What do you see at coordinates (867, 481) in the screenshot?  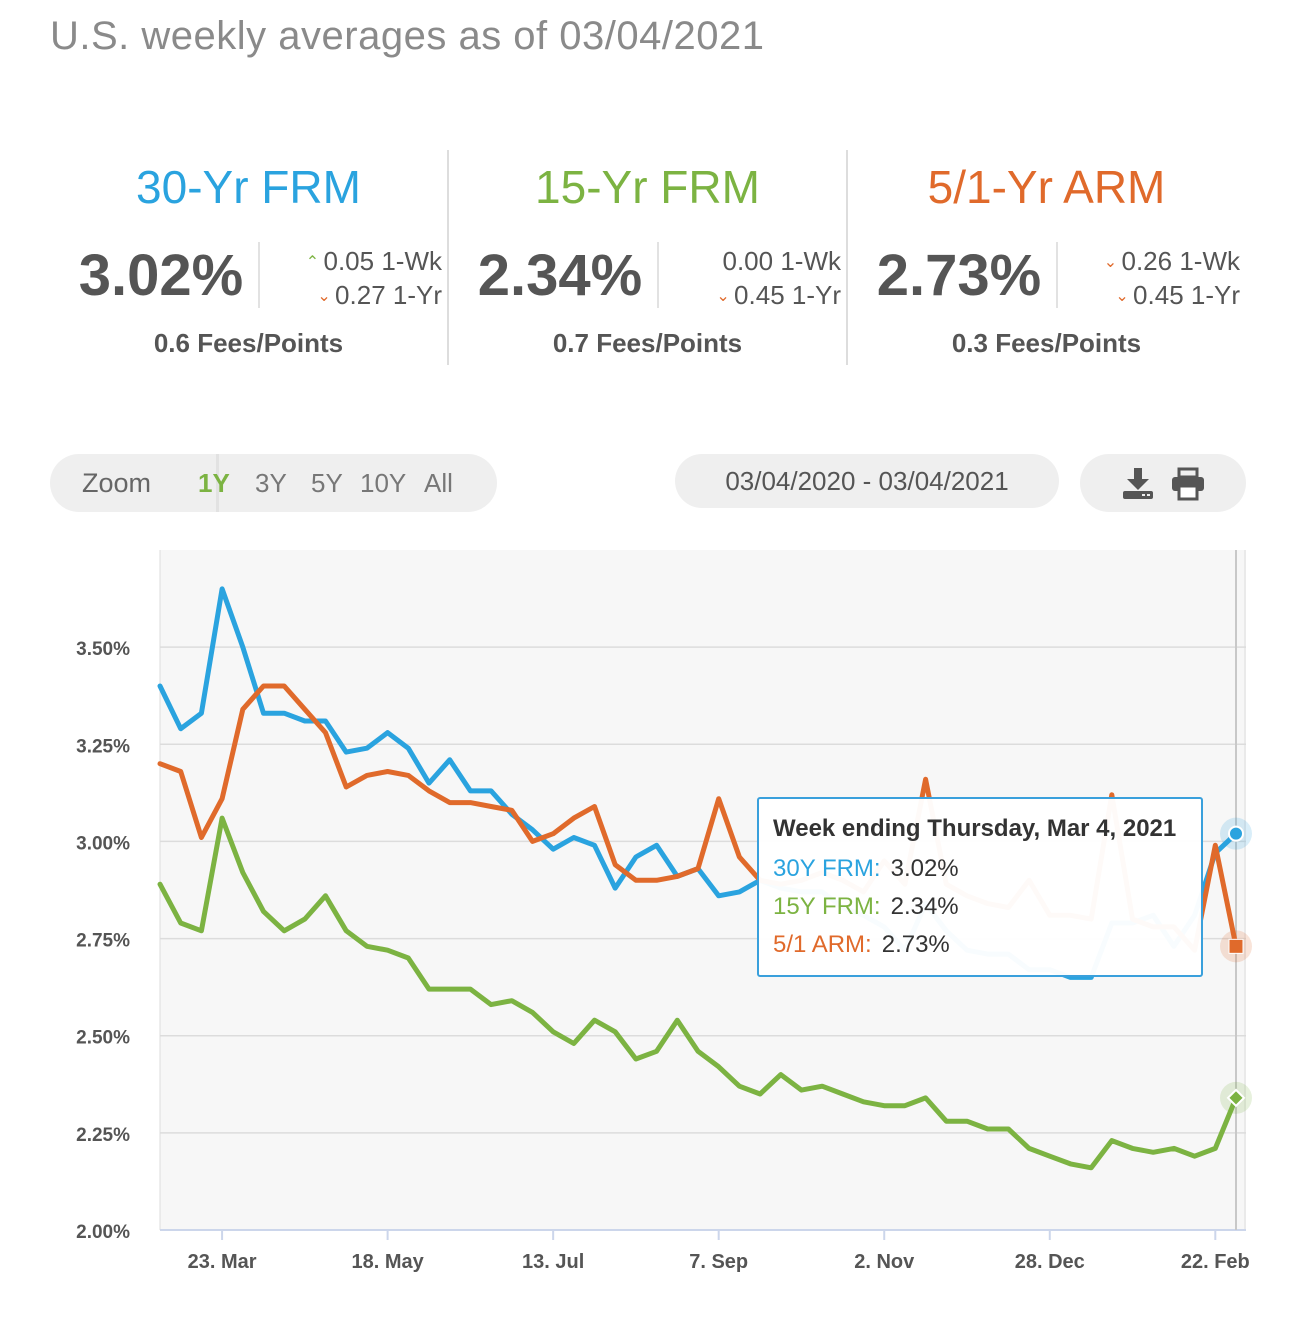 I see `date-range-picker: 03/04/2020 - 03/04/2021` at bounding box center [867, 481].